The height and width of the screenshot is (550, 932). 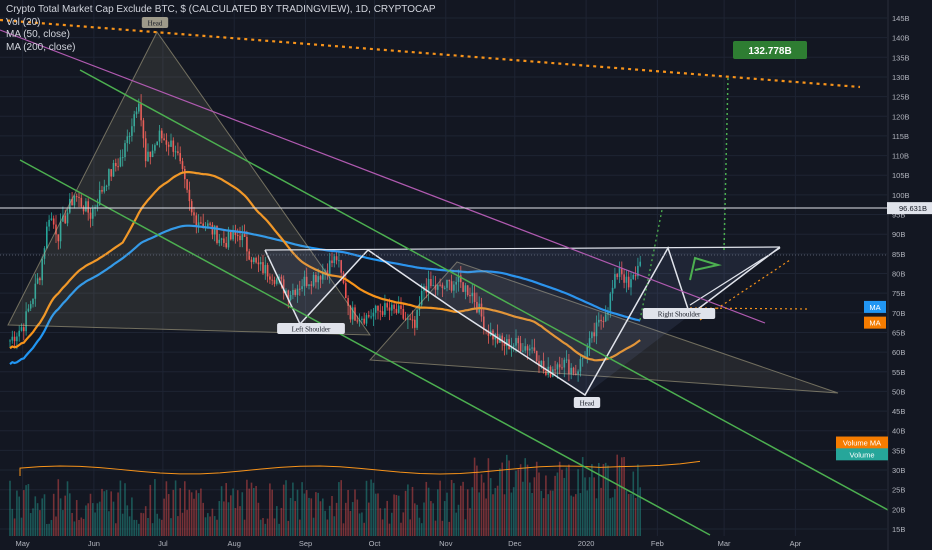 What do you see at coordinates (23, 22) in the screenshot?
I see `legend-vol: Vol (20)` at bounding box center [23, 22].